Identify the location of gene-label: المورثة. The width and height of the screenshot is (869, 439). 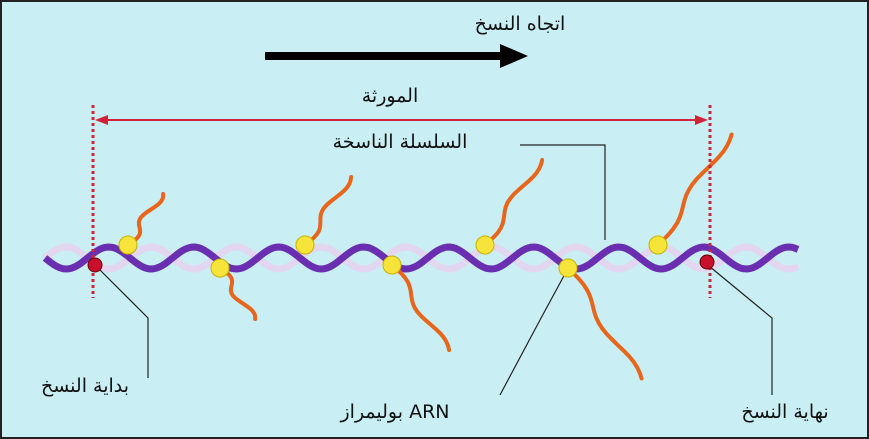
(390, 96).